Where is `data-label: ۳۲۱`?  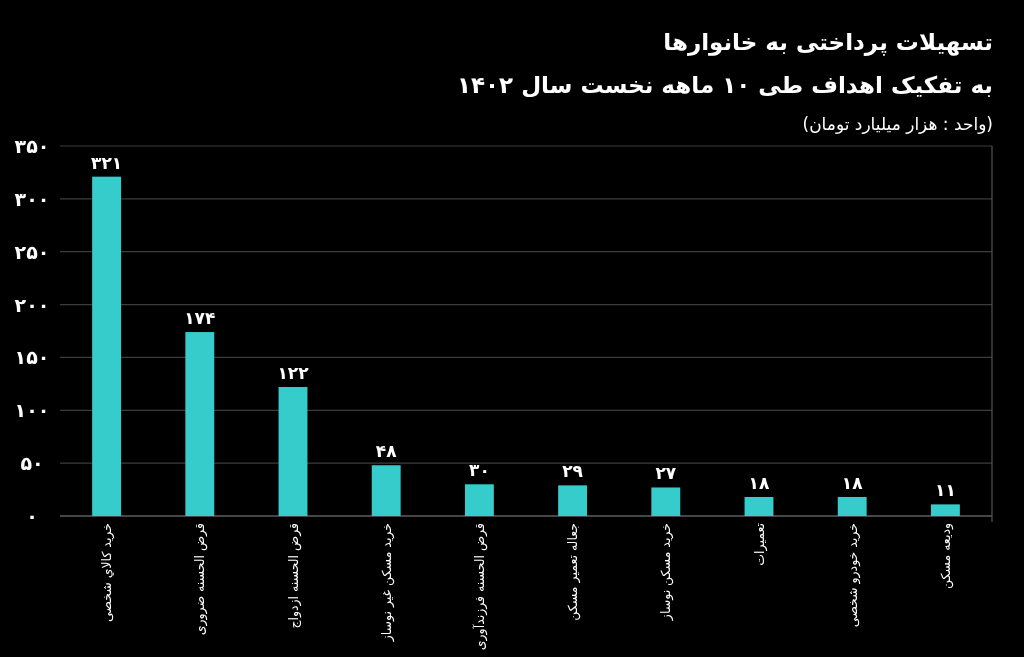
data-label: ۳۲۱ is located at coordinates (107, 162).